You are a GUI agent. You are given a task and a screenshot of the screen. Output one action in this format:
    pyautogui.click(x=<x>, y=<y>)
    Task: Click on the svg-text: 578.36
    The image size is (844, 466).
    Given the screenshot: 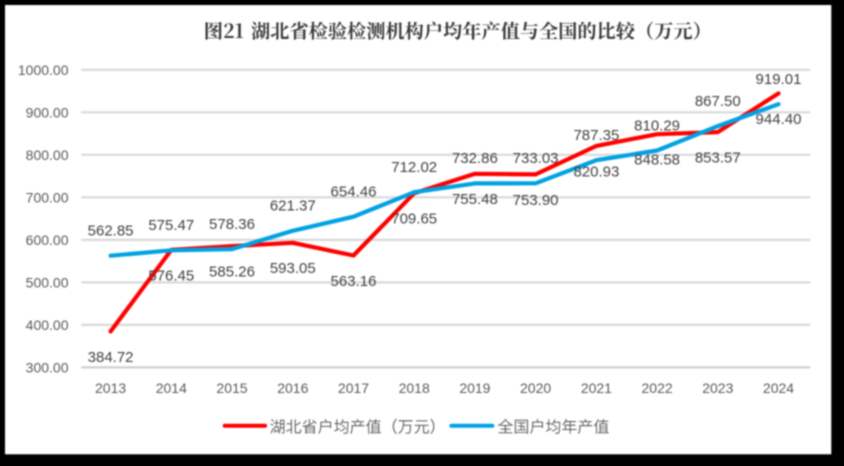 What is the action you would take?
    pyautogui.click(x=232, y=224)
    